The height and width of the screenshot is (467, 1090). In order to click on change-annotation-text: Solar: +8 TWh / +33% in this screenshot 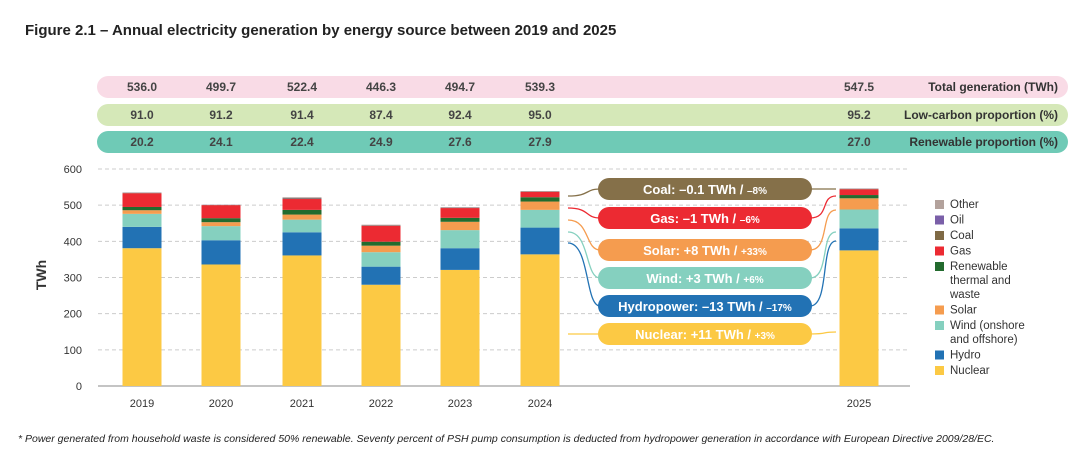, I will do `click(705, 250)`.